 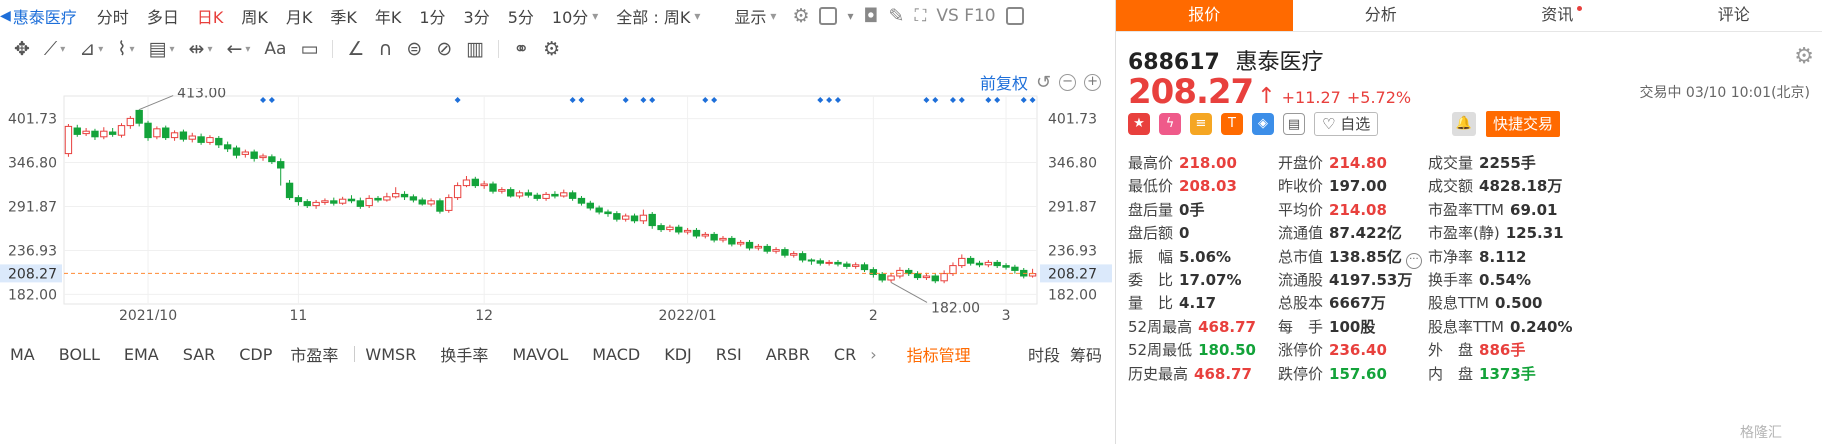 I want to click on fullscreen-icon: ⛶, so click(x=920, y=16).